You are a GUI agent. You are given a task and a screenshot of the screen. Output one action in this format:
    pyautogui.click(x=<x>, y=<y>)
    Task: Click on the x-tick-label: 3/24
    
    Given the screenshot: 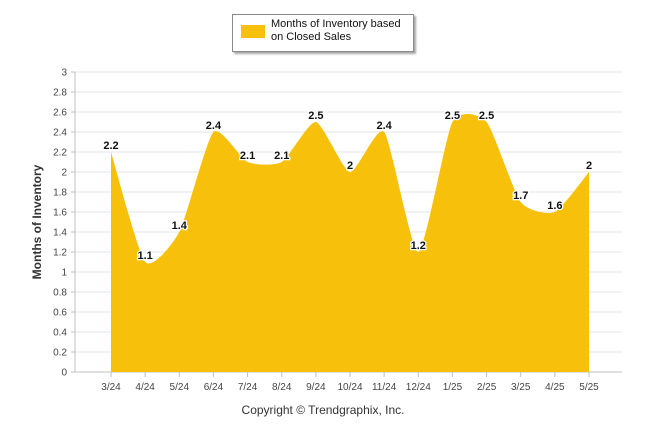 What is the action you would take?
    pyautogui.click(x=111, y=387)
    